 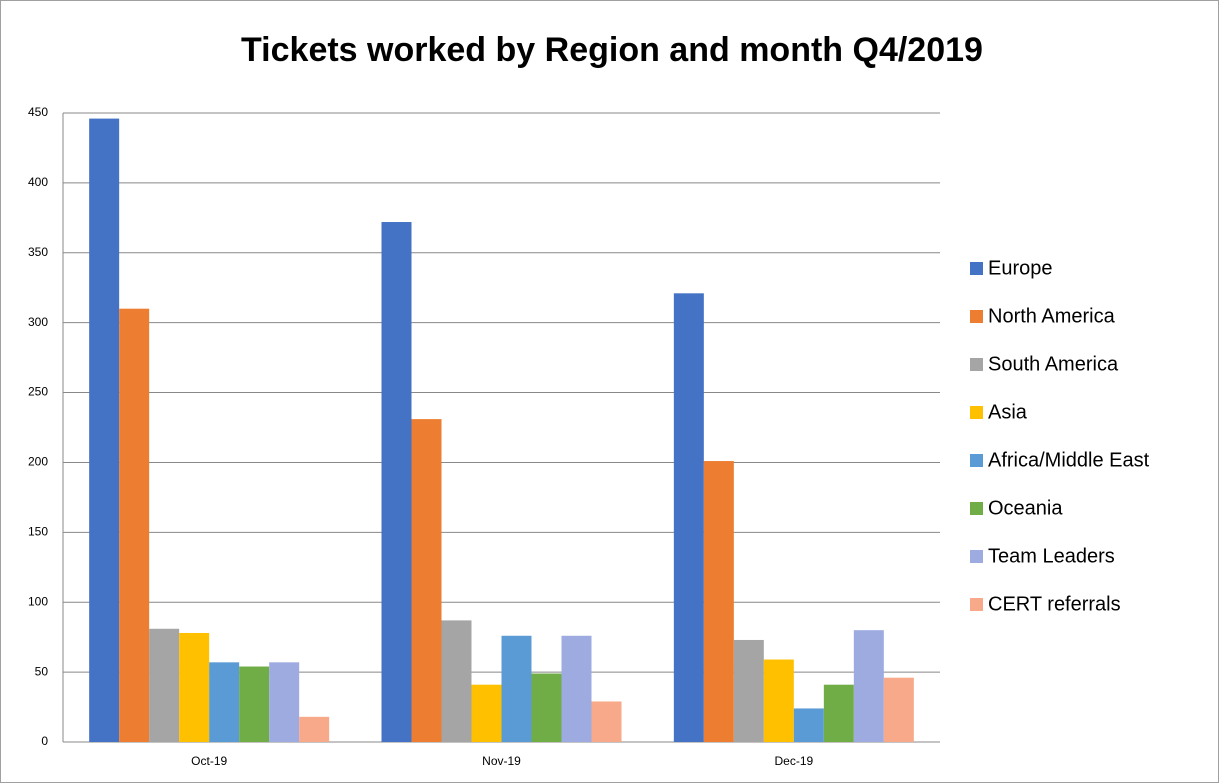 I want to click on y-tick-label: 50, so click(x=42, y=671).